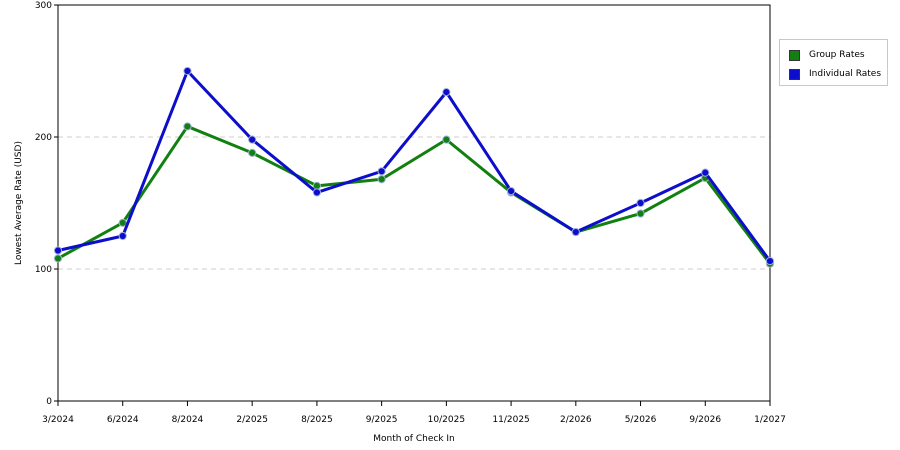  What do you see at coordinates (58, 420) in the screenshot?
I see `x-tick-label-0: 3/2024` at bounding box center [58, 420].